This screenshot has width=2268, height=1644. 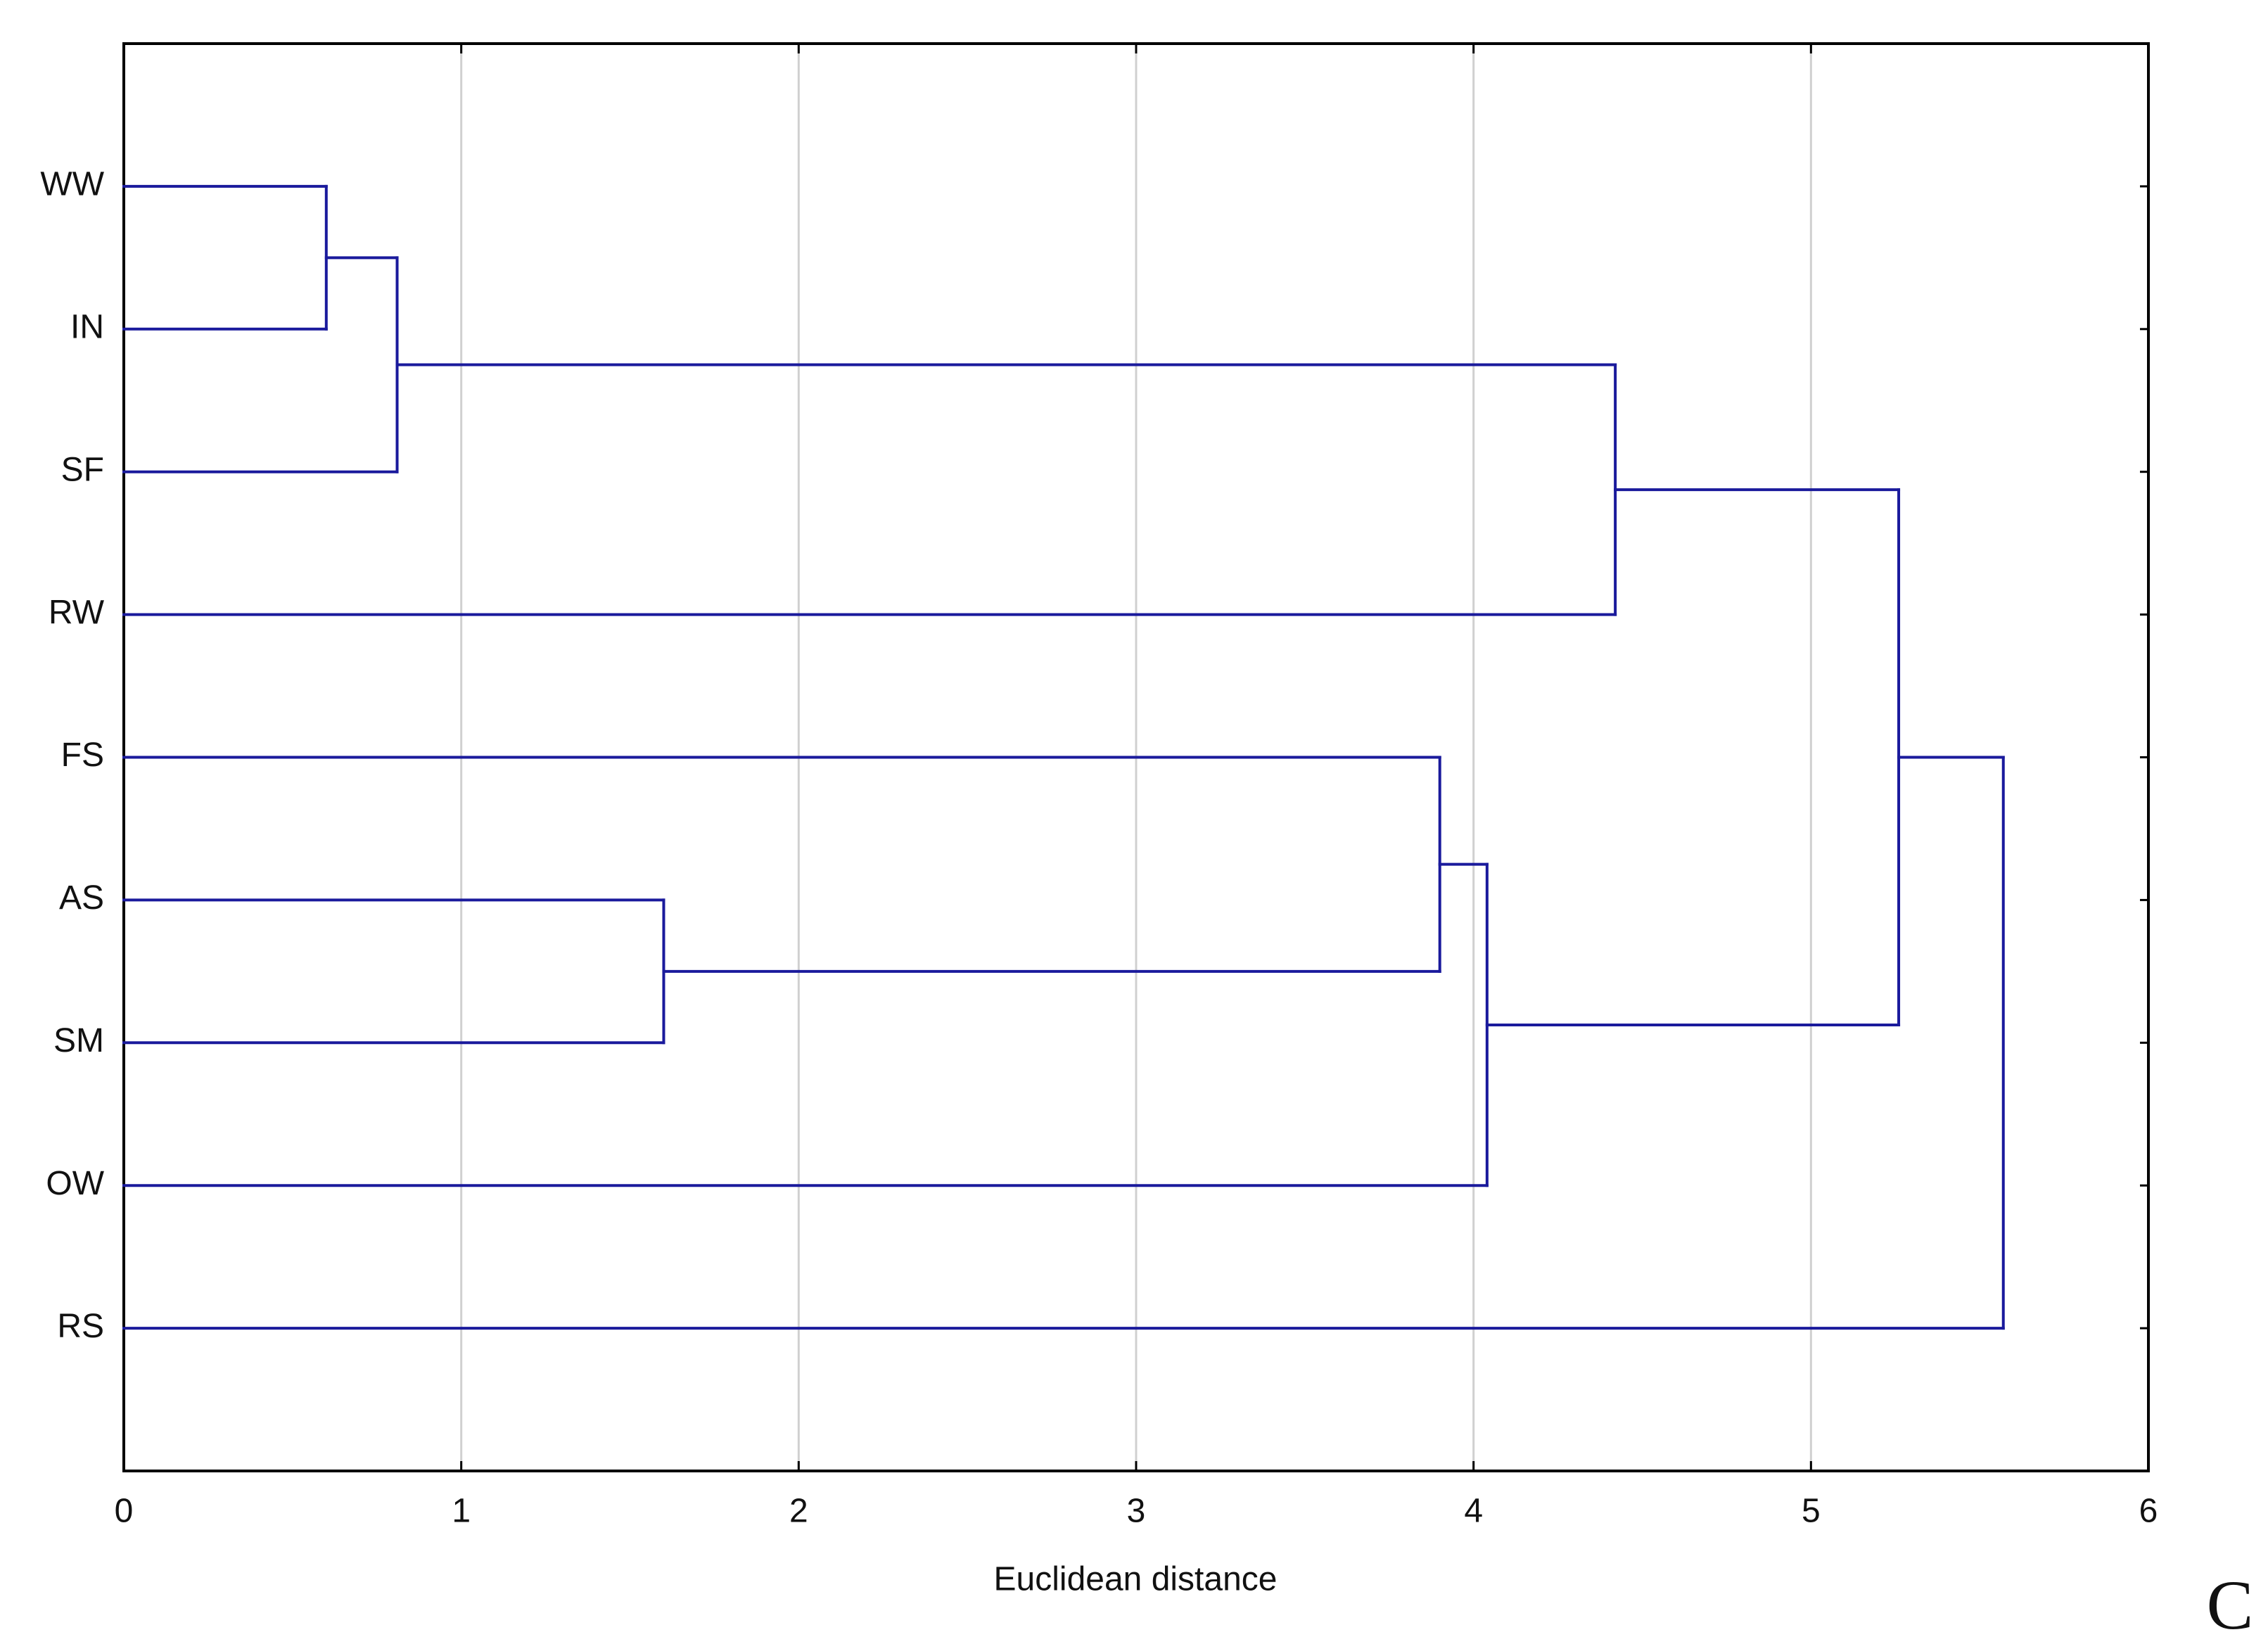 I want to click on x-tick-label: 3, so click(x=1136, y=1511).